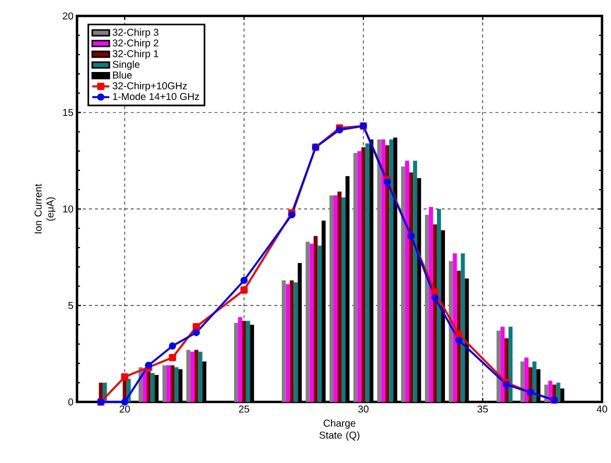 The width and height of the screenshot is (611, 463). What do you see at coordinates (68, 209) in the screenshot?
I see `y-tick-label: 10` at bounding box center [68, 209].